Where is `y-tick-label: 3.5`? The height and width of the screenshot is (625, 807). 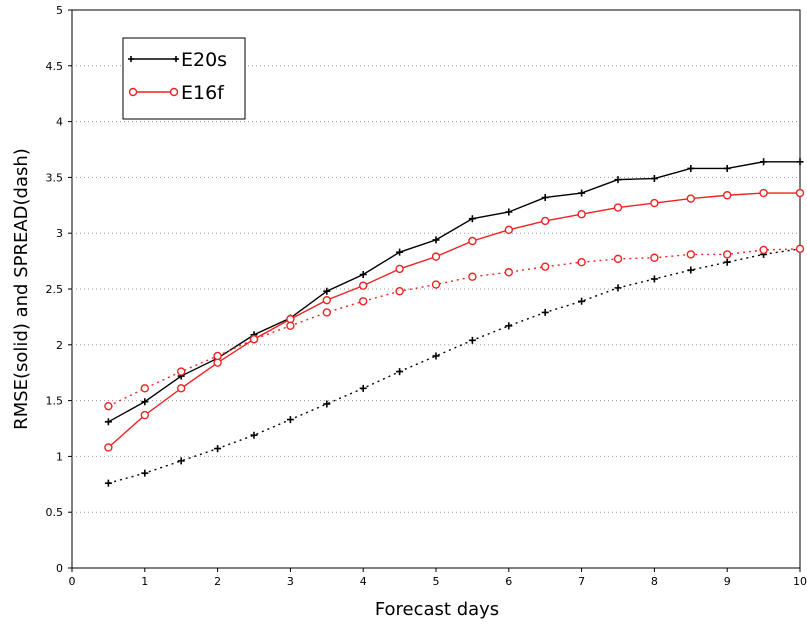 y-tick-label: 3.5 is located at coordinates (55, 177).